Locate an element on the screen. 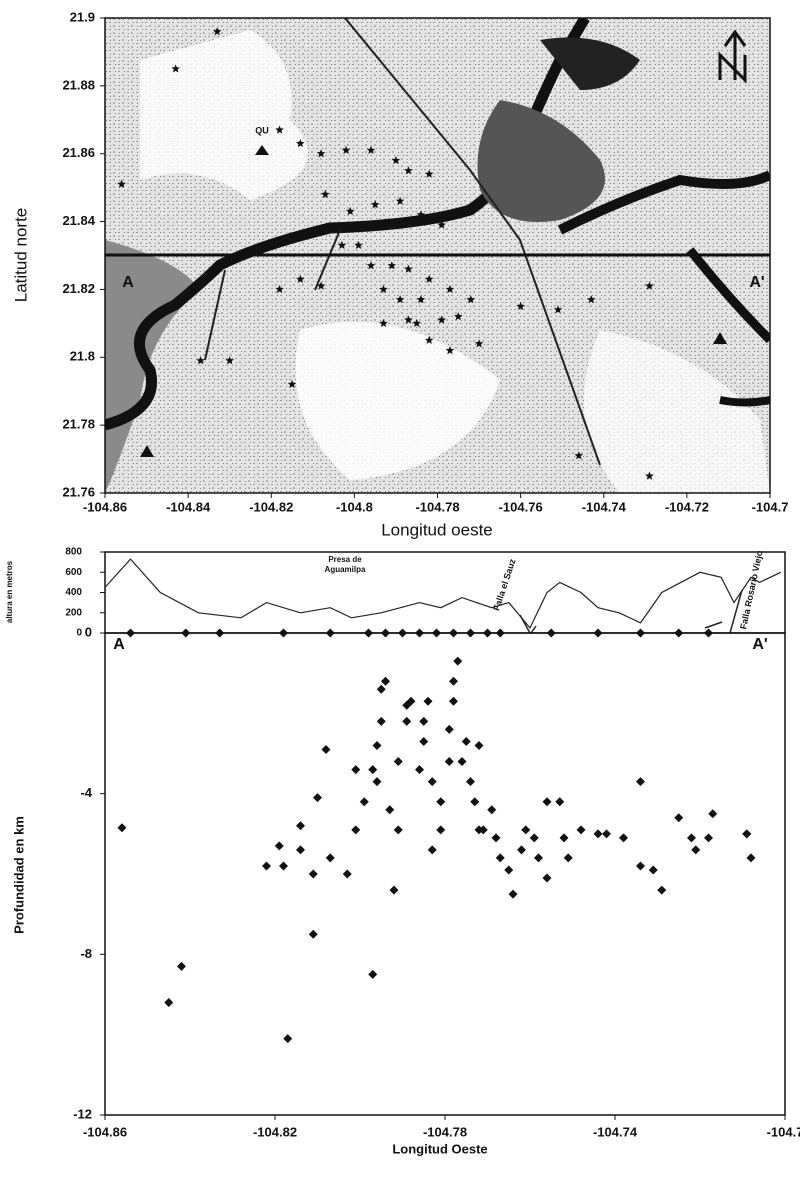 This screenshot has width=800, height=1177. y-tick-label: -4 is located at coordinates (86, 792).